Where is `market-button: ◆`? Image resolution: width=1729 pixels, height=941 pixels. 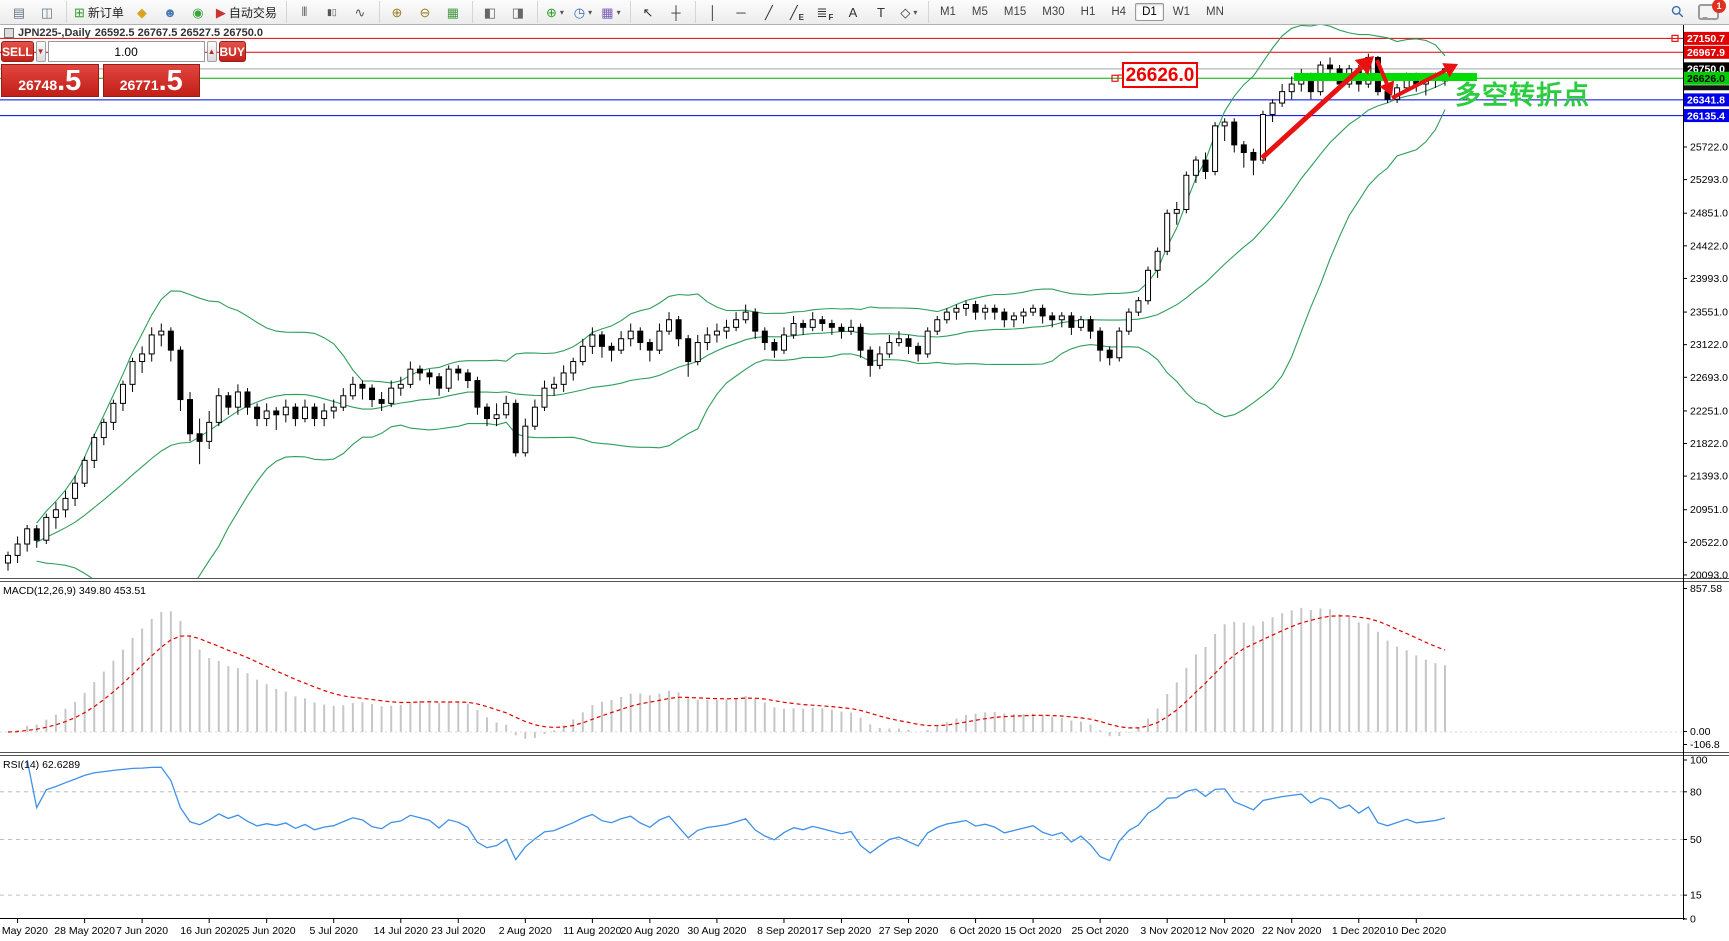 market-button: ◆ is located at coordinates (142, 12).